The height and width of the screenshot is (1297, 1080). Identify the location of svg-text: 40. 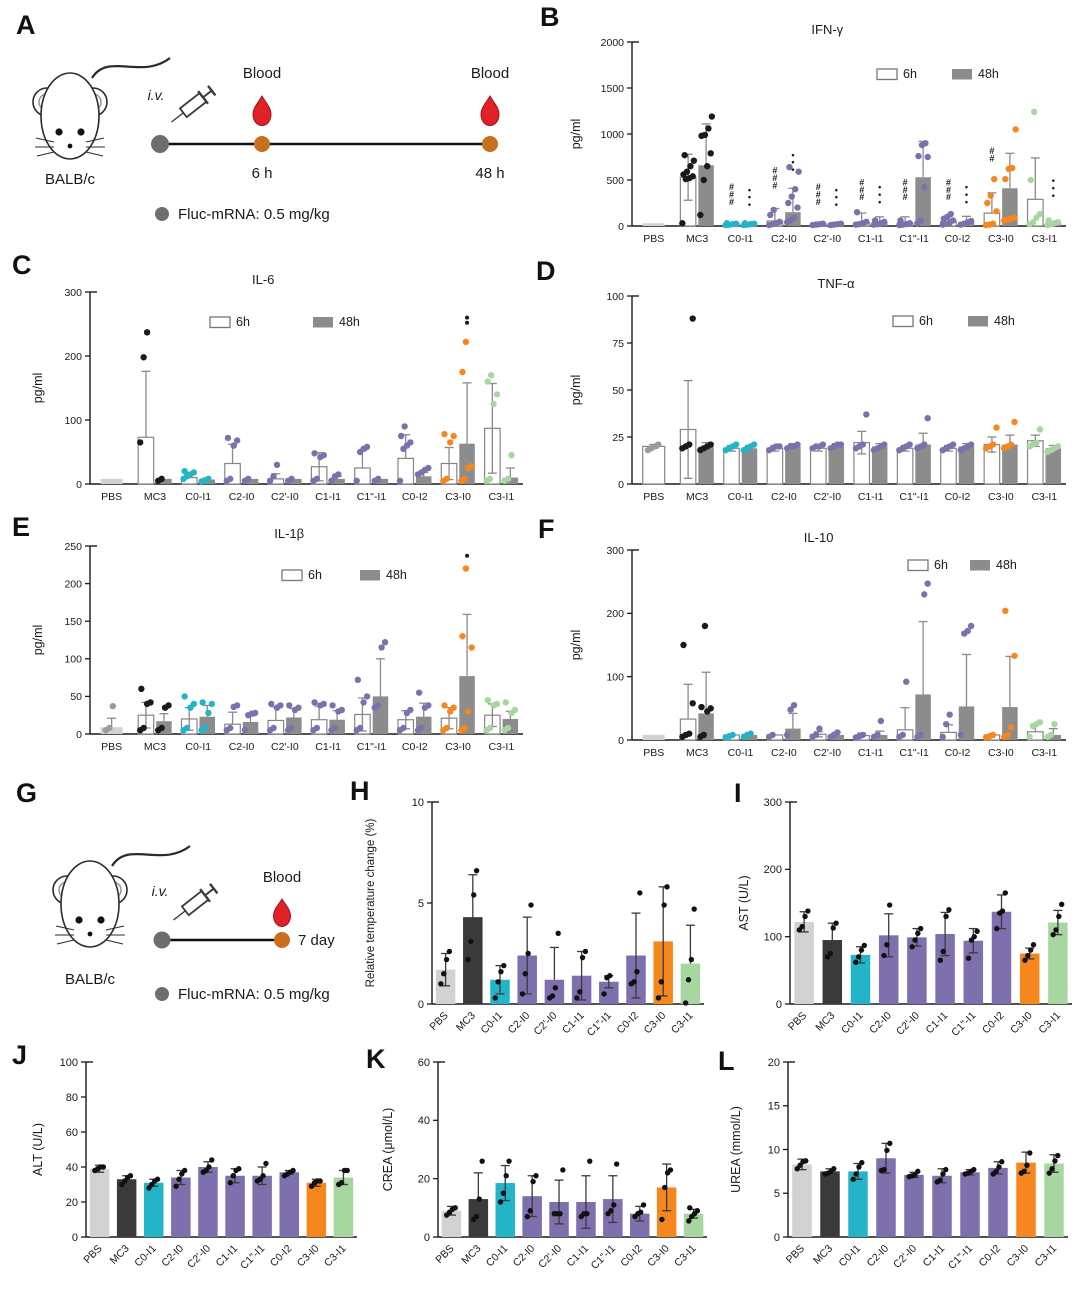
(72, 1168).